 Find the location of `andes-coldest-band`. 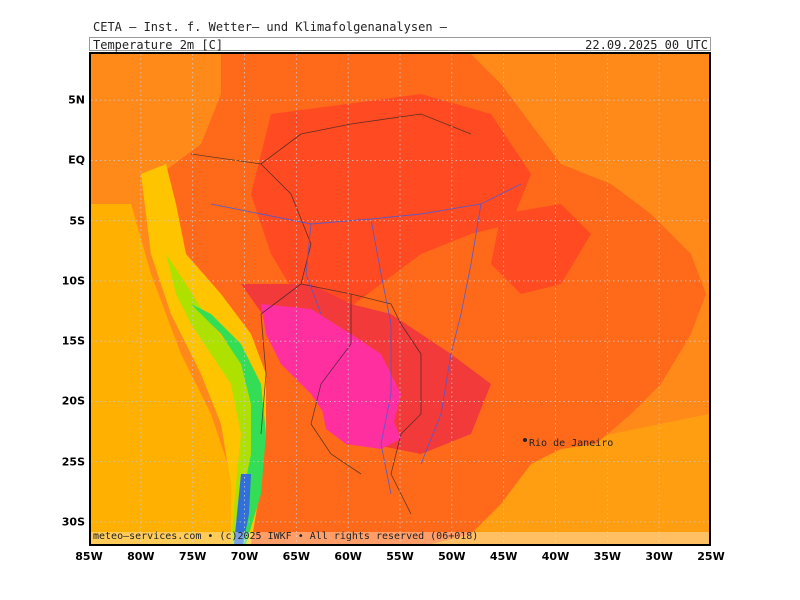

andes-coldest-band is located at coordinates (242, 509).